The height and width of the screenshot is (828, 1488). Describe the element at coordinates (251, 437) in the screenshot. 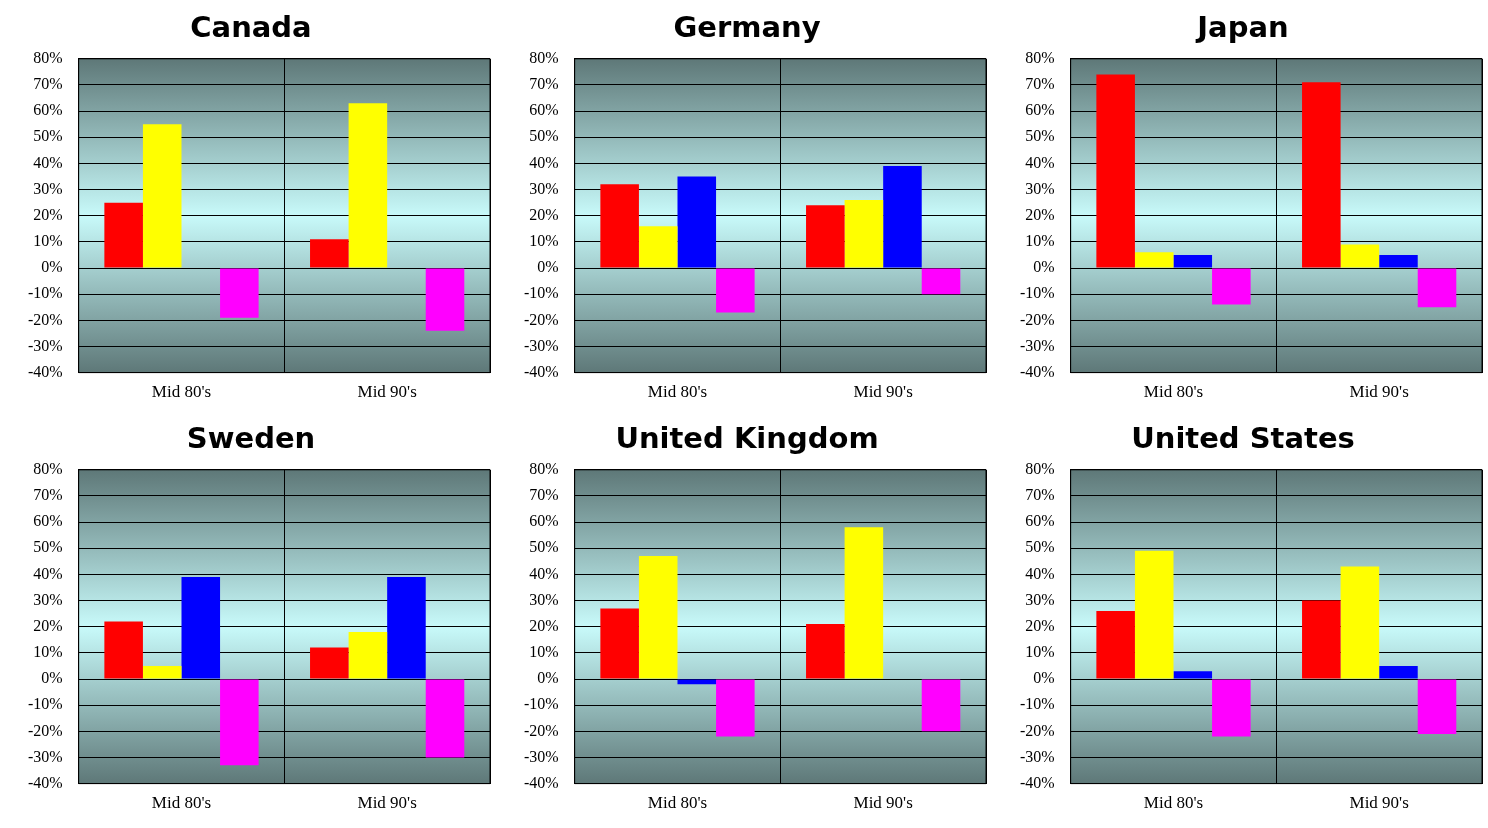

I see `chart-title: Sweden` at that location.